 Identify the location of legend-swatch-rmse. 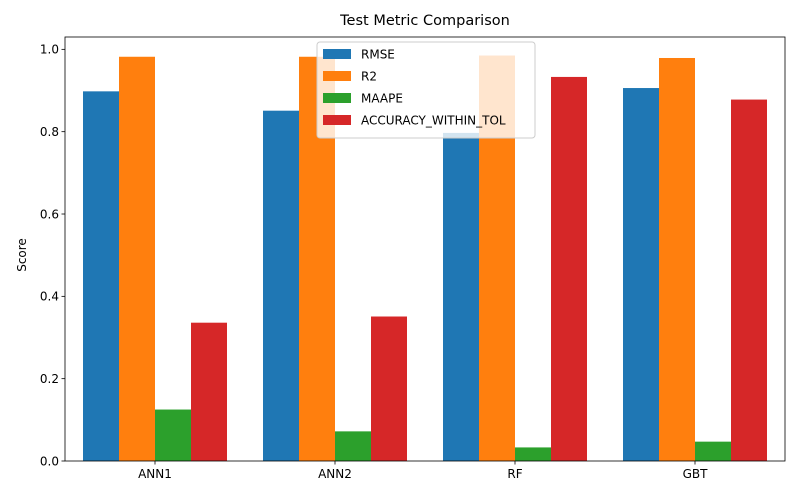
(337, 54).